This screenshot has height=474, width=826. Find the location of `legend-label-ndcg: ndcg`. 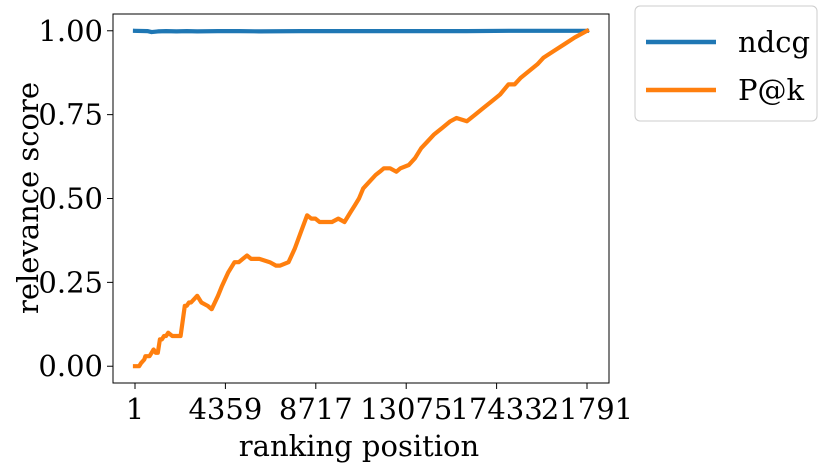

legend-label-ndcg: ndcg is located at coordinates (774, 42).